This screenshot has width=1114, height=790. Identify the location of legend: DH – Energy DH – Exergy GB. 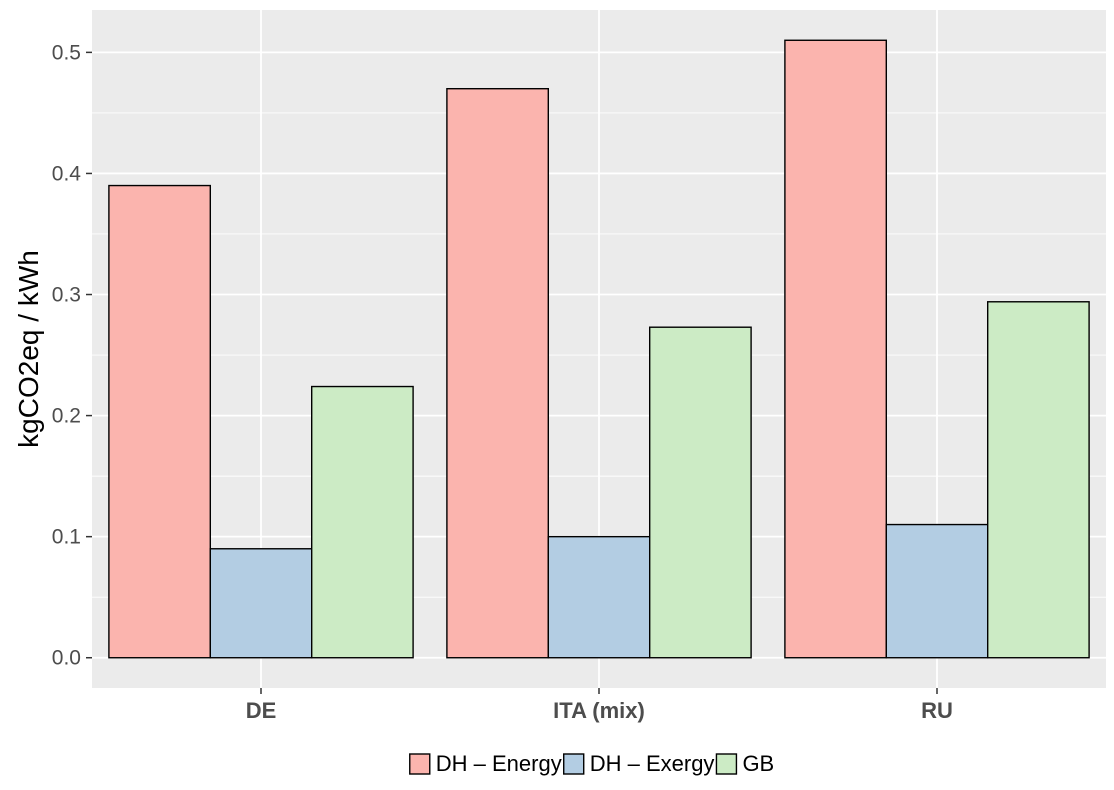
(591, 763).